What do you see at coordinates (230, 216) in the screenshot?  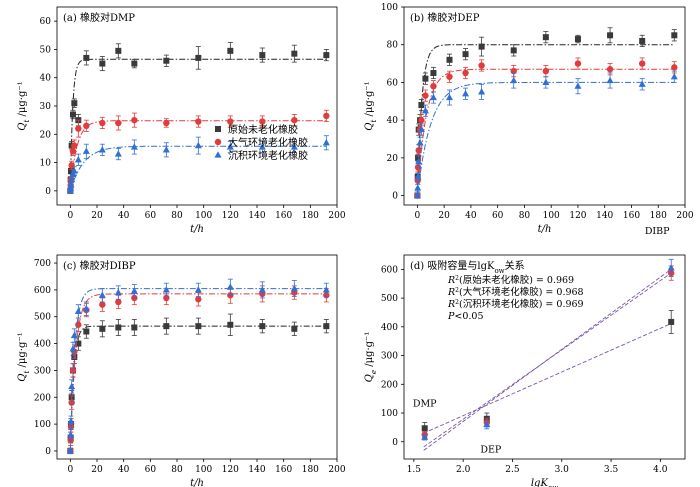 I see `x-tick-label-a-6: 120` at bounding box center [230, 216].